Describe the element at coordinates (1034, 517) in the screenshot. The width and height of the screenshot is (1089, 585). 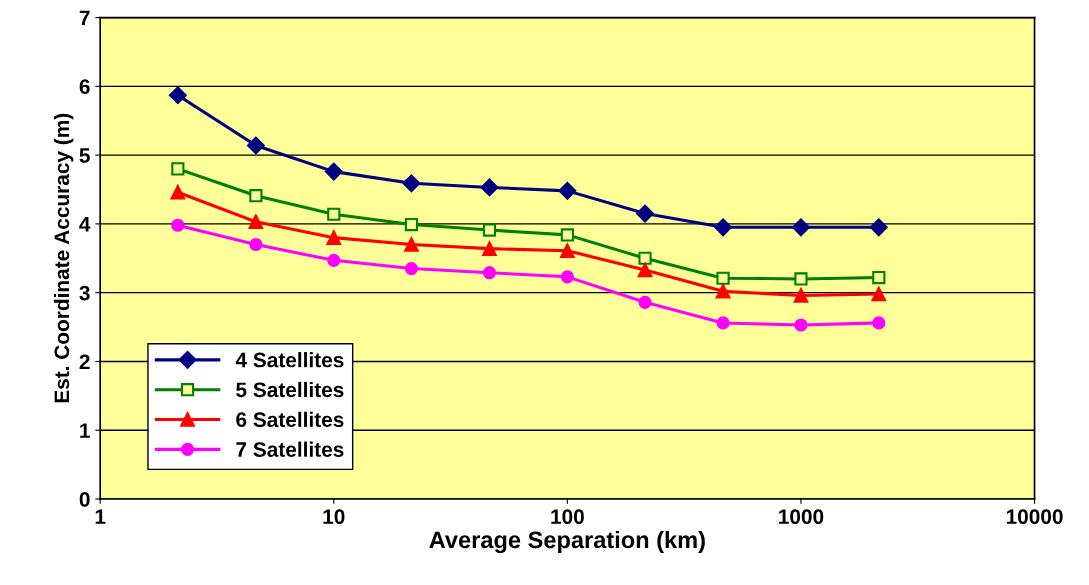
I see `x-tick-label: 10000` at that location.